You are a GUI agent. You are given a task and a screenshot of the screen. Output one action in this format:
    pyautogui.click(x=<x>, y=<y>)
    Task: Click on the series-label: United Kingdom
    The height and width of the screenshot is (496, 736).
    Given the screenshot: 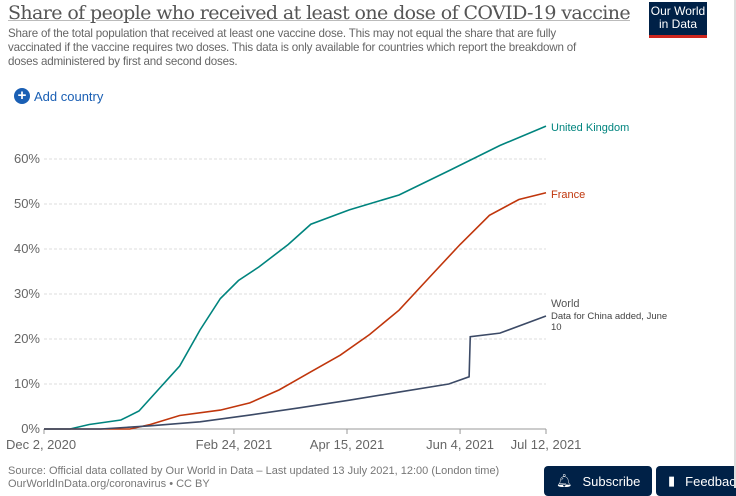 What is the action you would take?
    pyautogui.click(x=590, y=128)
    